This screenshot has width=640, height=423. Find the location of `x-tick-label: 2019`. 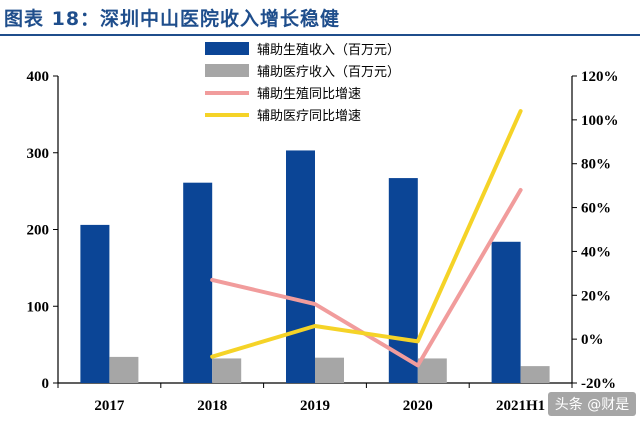

x-tick-label: 2019 is located at coordinates (315, 406).